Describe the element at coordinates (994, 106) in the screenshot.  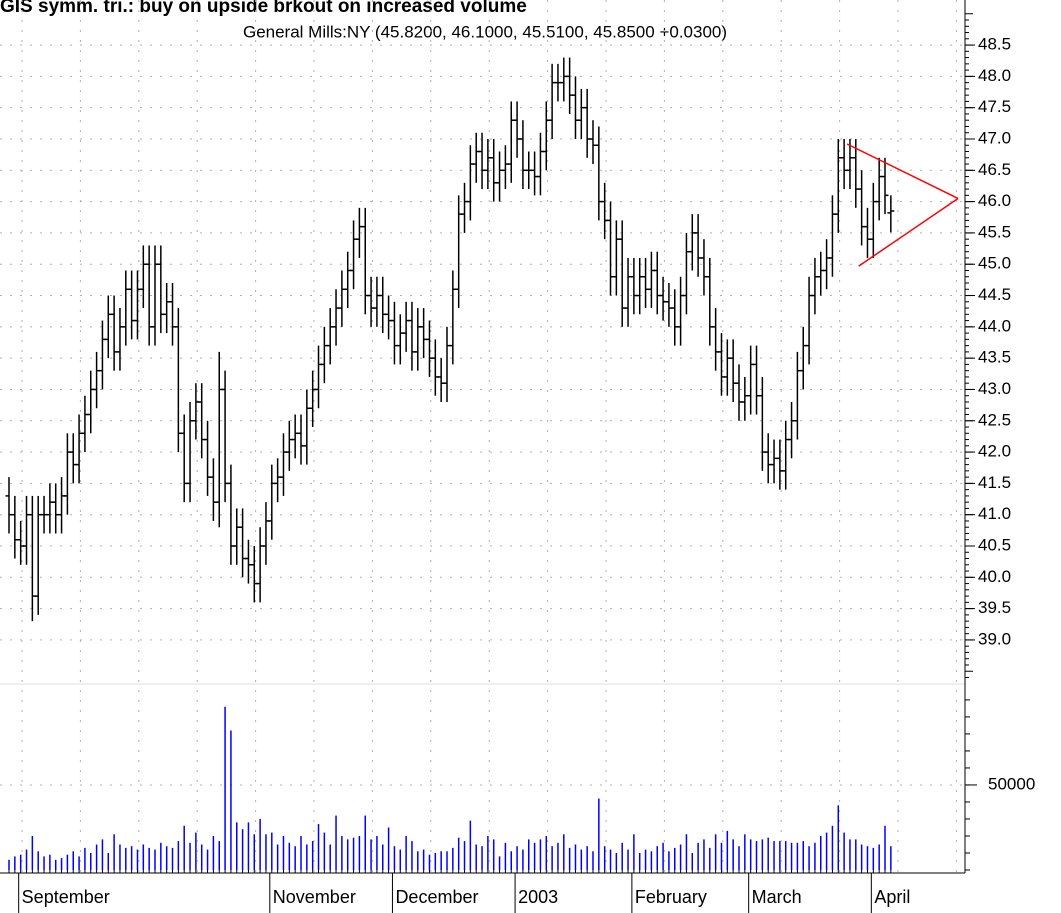
I see `y-tick-label: 47.5` at that location.